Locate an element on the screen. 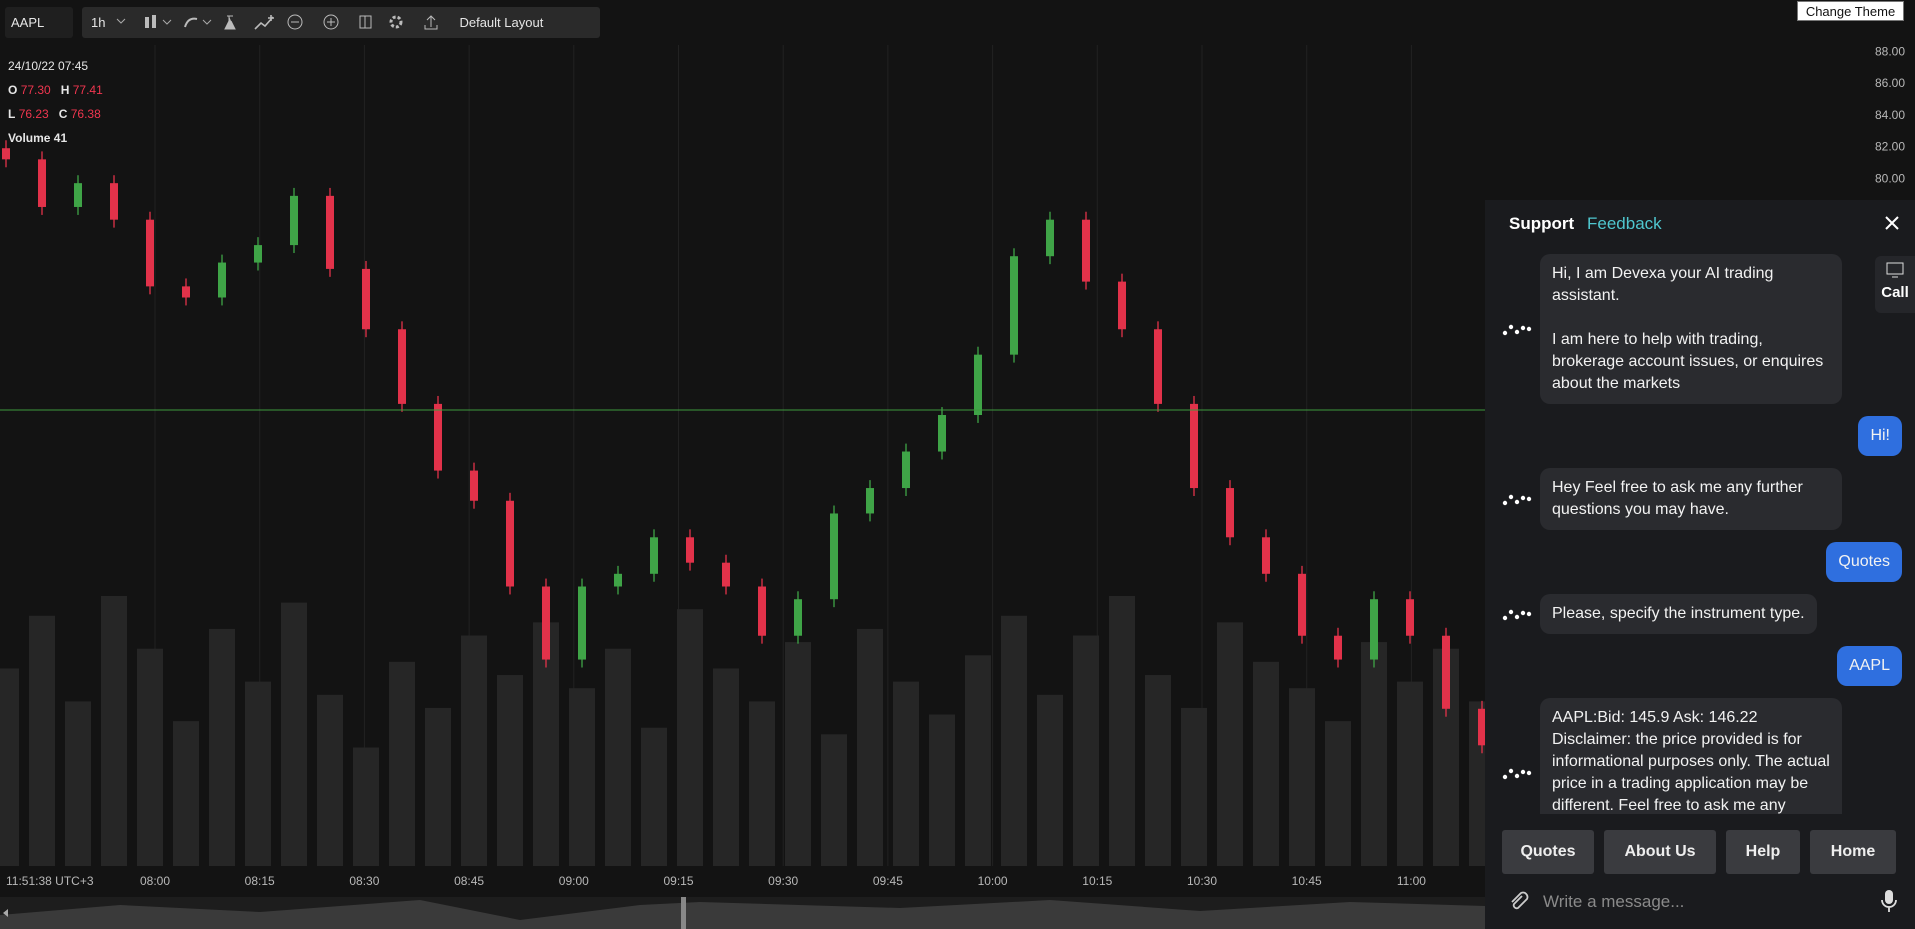  navigator-handle is located at coordinates (683, 913).